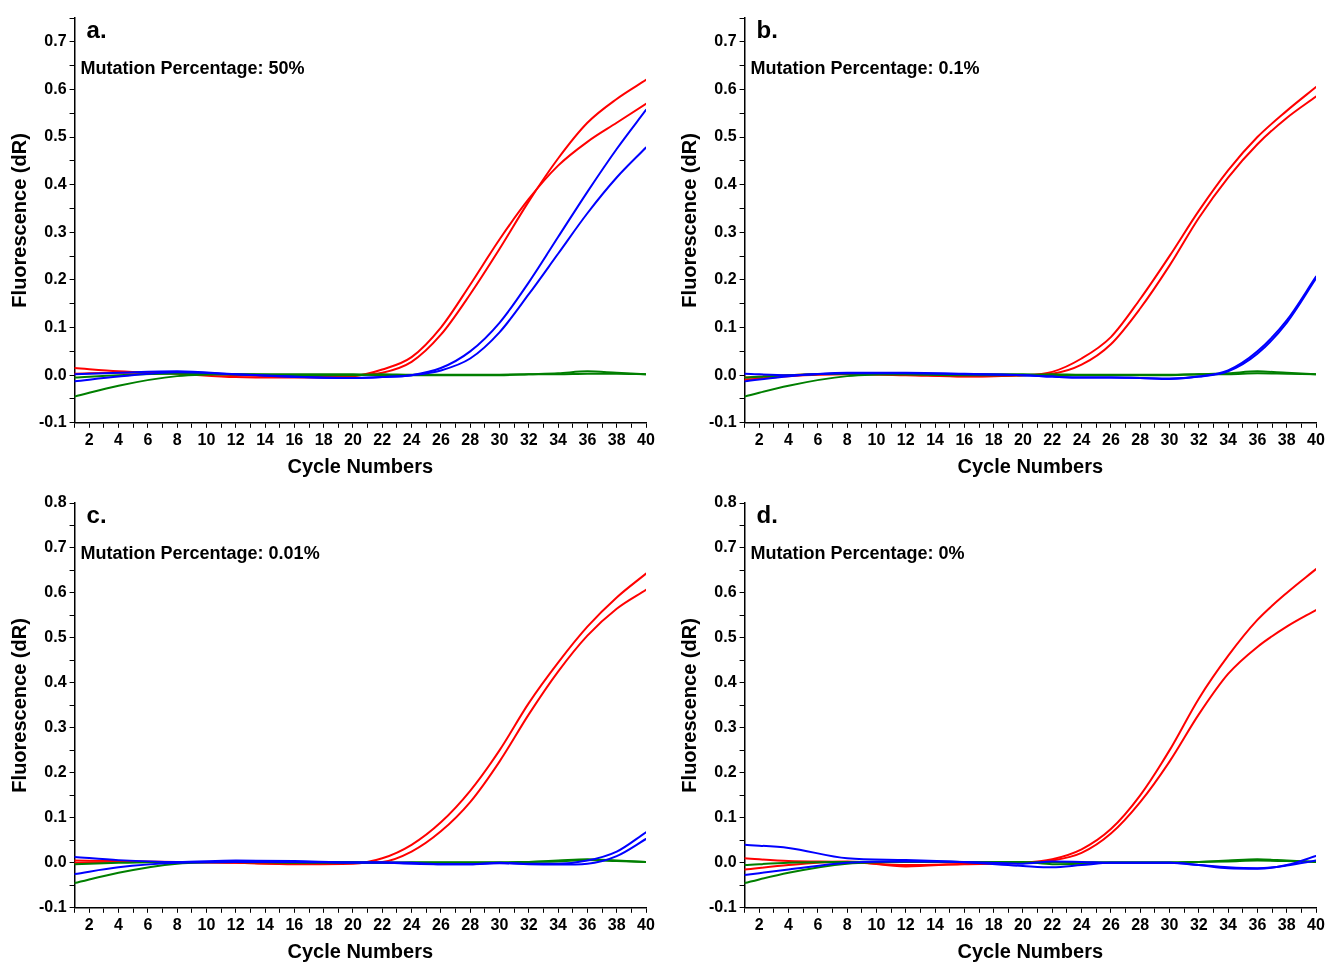  Describe the element at coordinates (96, 514) in the screenshot. I see `chart-title: c.` at that location.